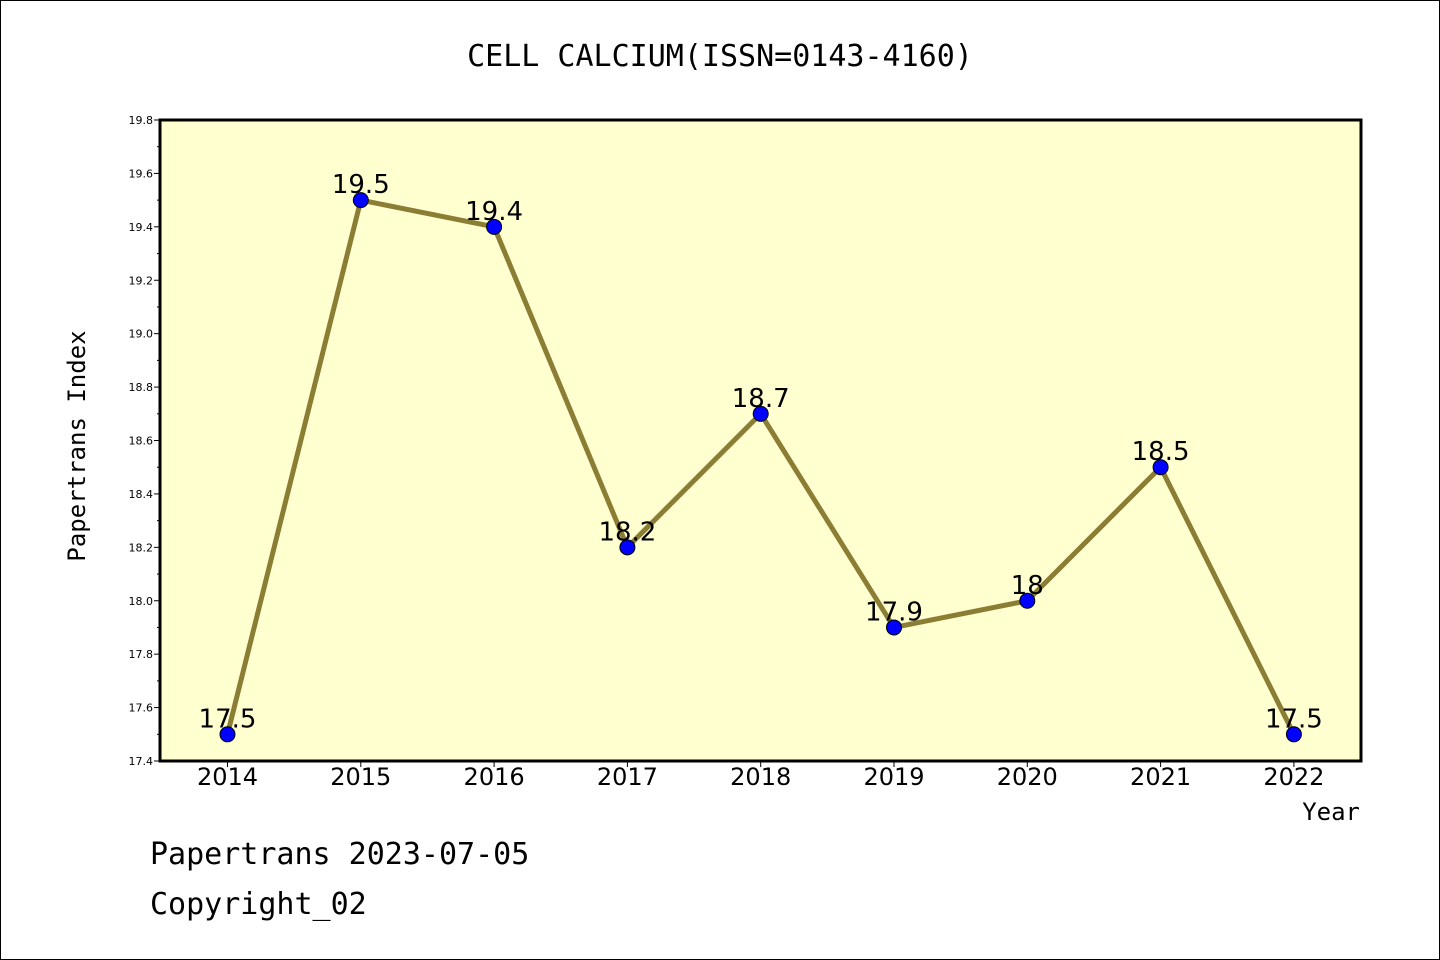  I want to click on data-label: 18.5, so click(1161, 452).